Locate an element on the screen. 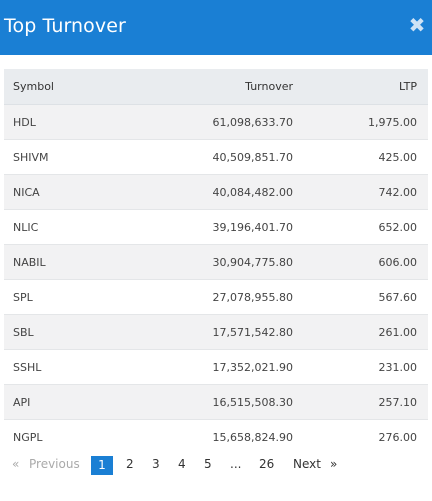 The width and height of the screenshot is (432, 501). table-row: SSHL 17,352,021.90 231.00 is located at coordinates (216, 367).